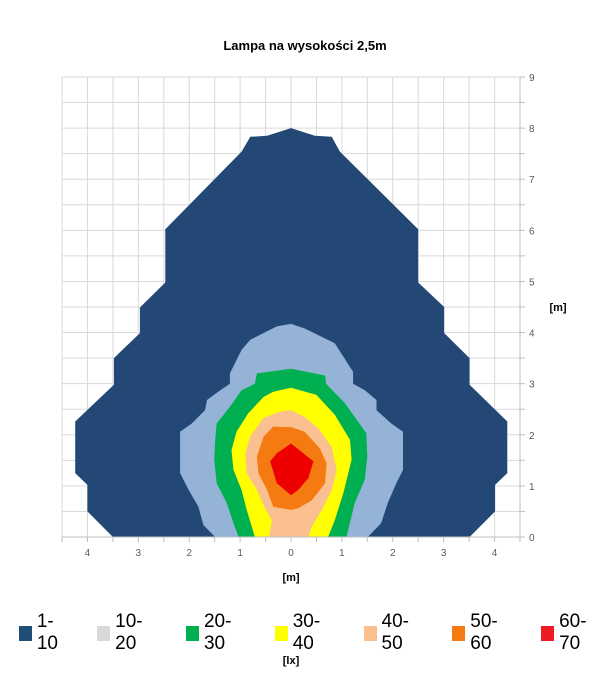 The width and height of the screenshot is (607, 682). I want to click on y-tick-label: 7, so click(532, 180).